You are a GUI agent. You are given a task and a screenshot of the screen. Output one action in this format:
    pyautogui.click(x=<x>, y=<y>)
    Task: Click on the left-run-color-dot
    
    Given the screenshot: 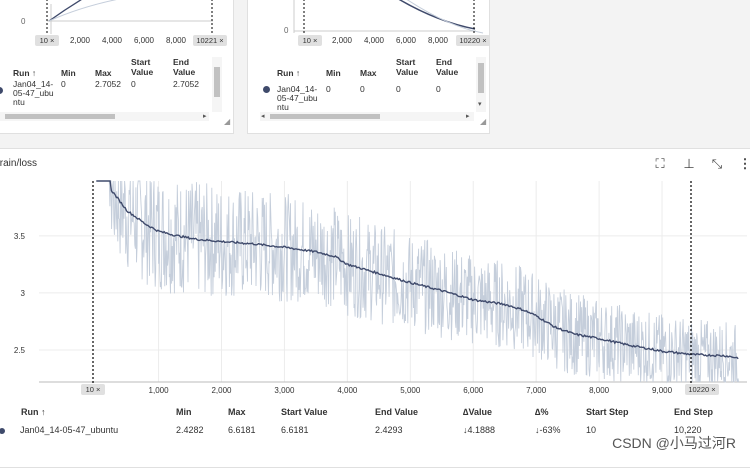 What is the action you would take?
    pyautogui.click(x=1, y=90)
    